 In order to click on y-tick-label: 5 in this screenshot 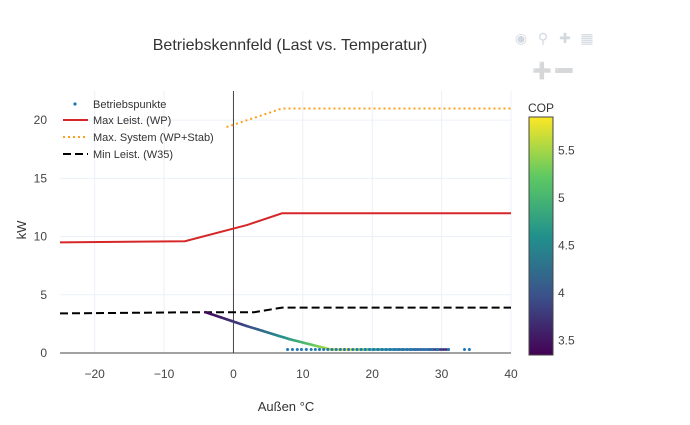, I will do `click(43, 295)`.